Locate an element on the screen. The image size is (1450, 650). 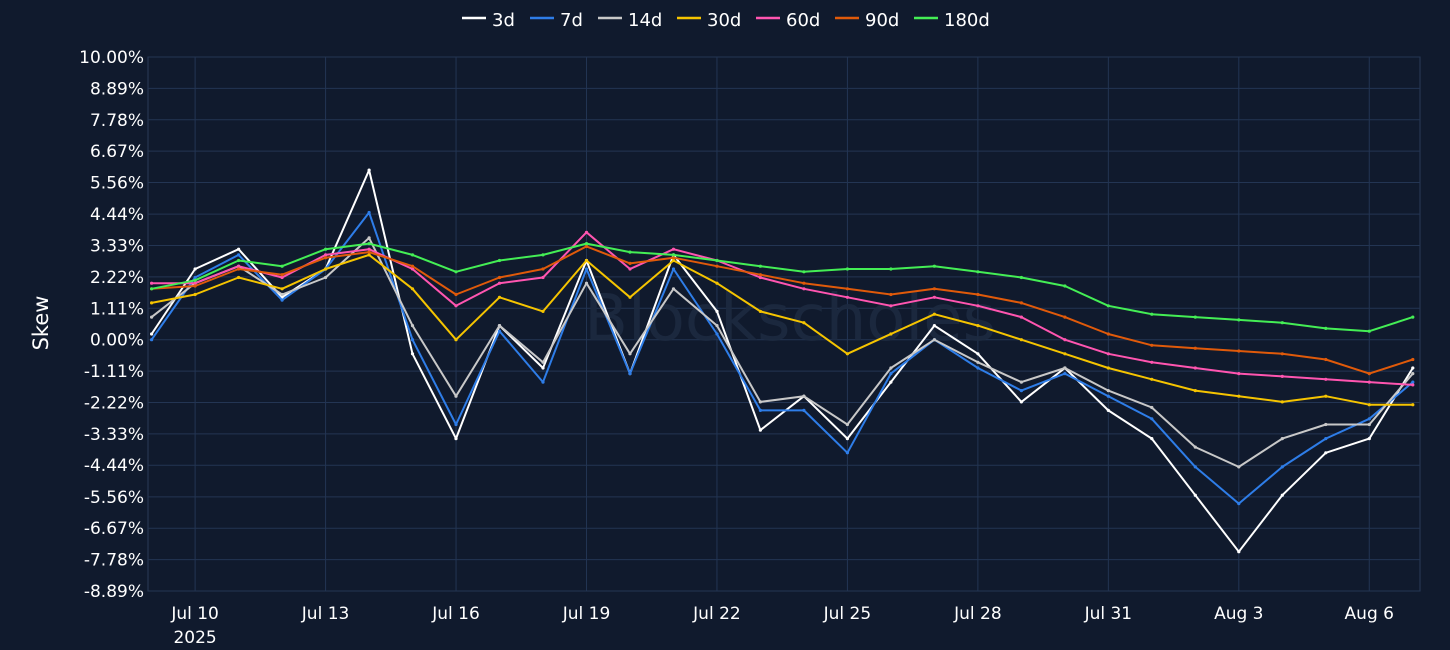
y-tick-label: -5.56% is located at coordinates (114, 498).